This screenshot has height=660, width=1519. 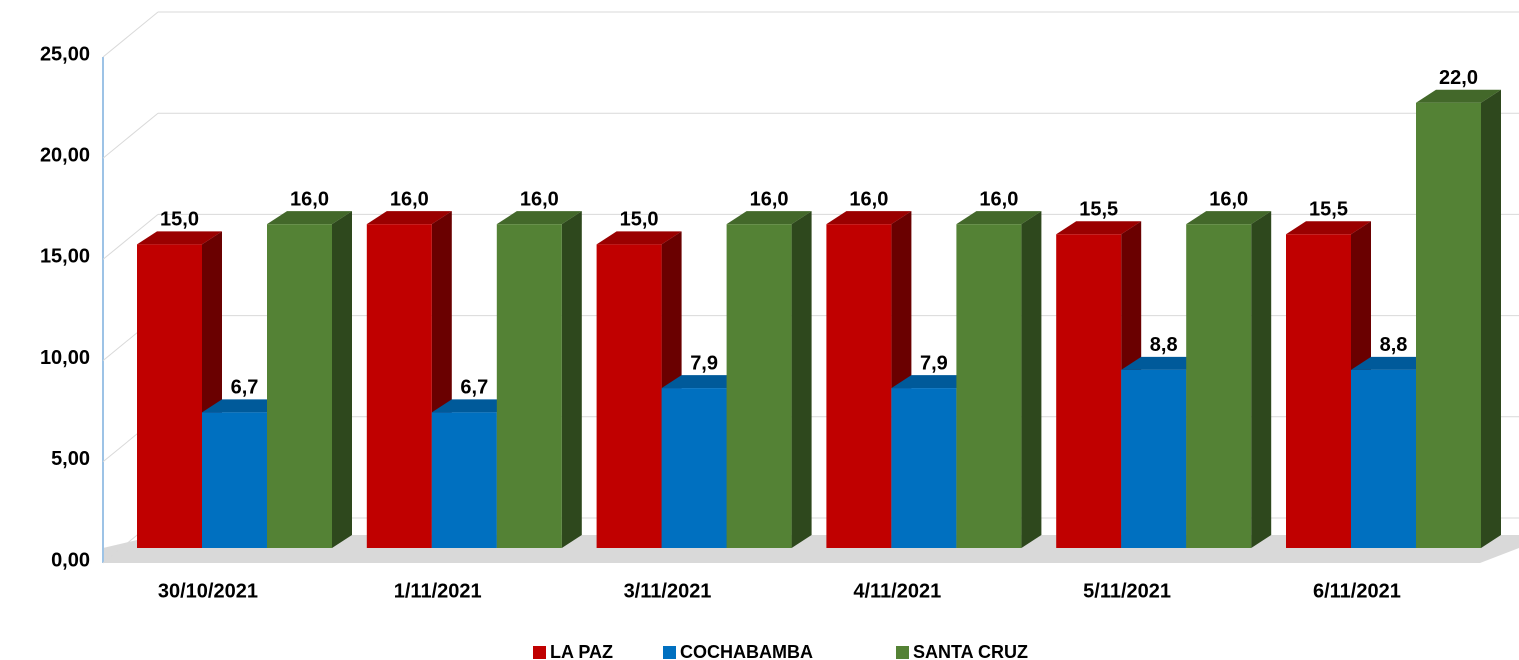 I want to click on y-tick-label: 5,00, so click(x=70, y=459).